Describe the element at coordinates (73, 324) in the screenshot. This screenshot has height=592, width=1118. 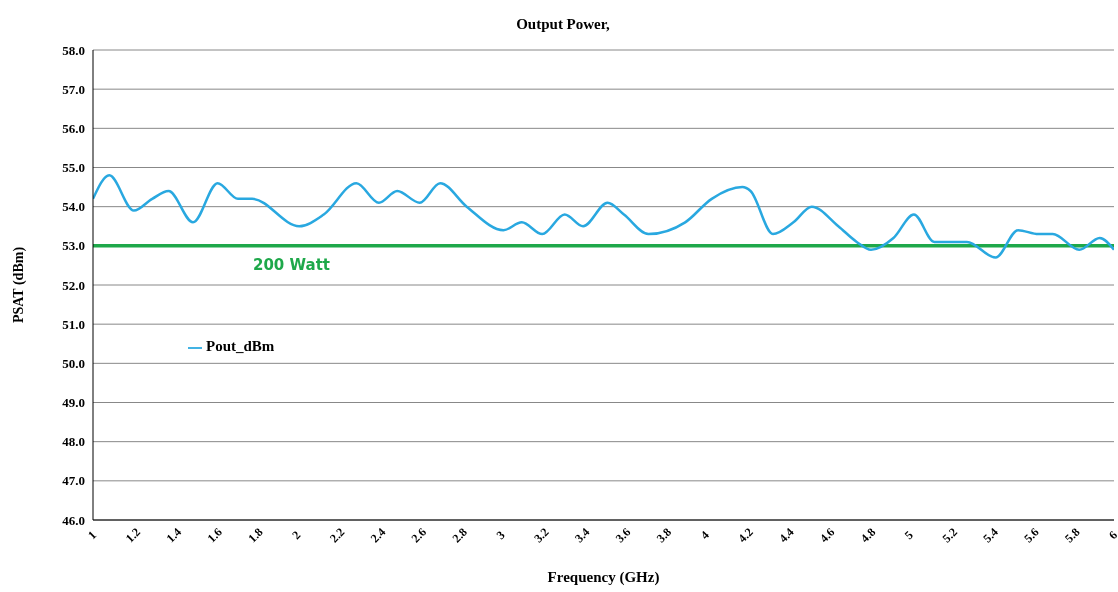
I see `y-tick-label: 51.0` at that location.